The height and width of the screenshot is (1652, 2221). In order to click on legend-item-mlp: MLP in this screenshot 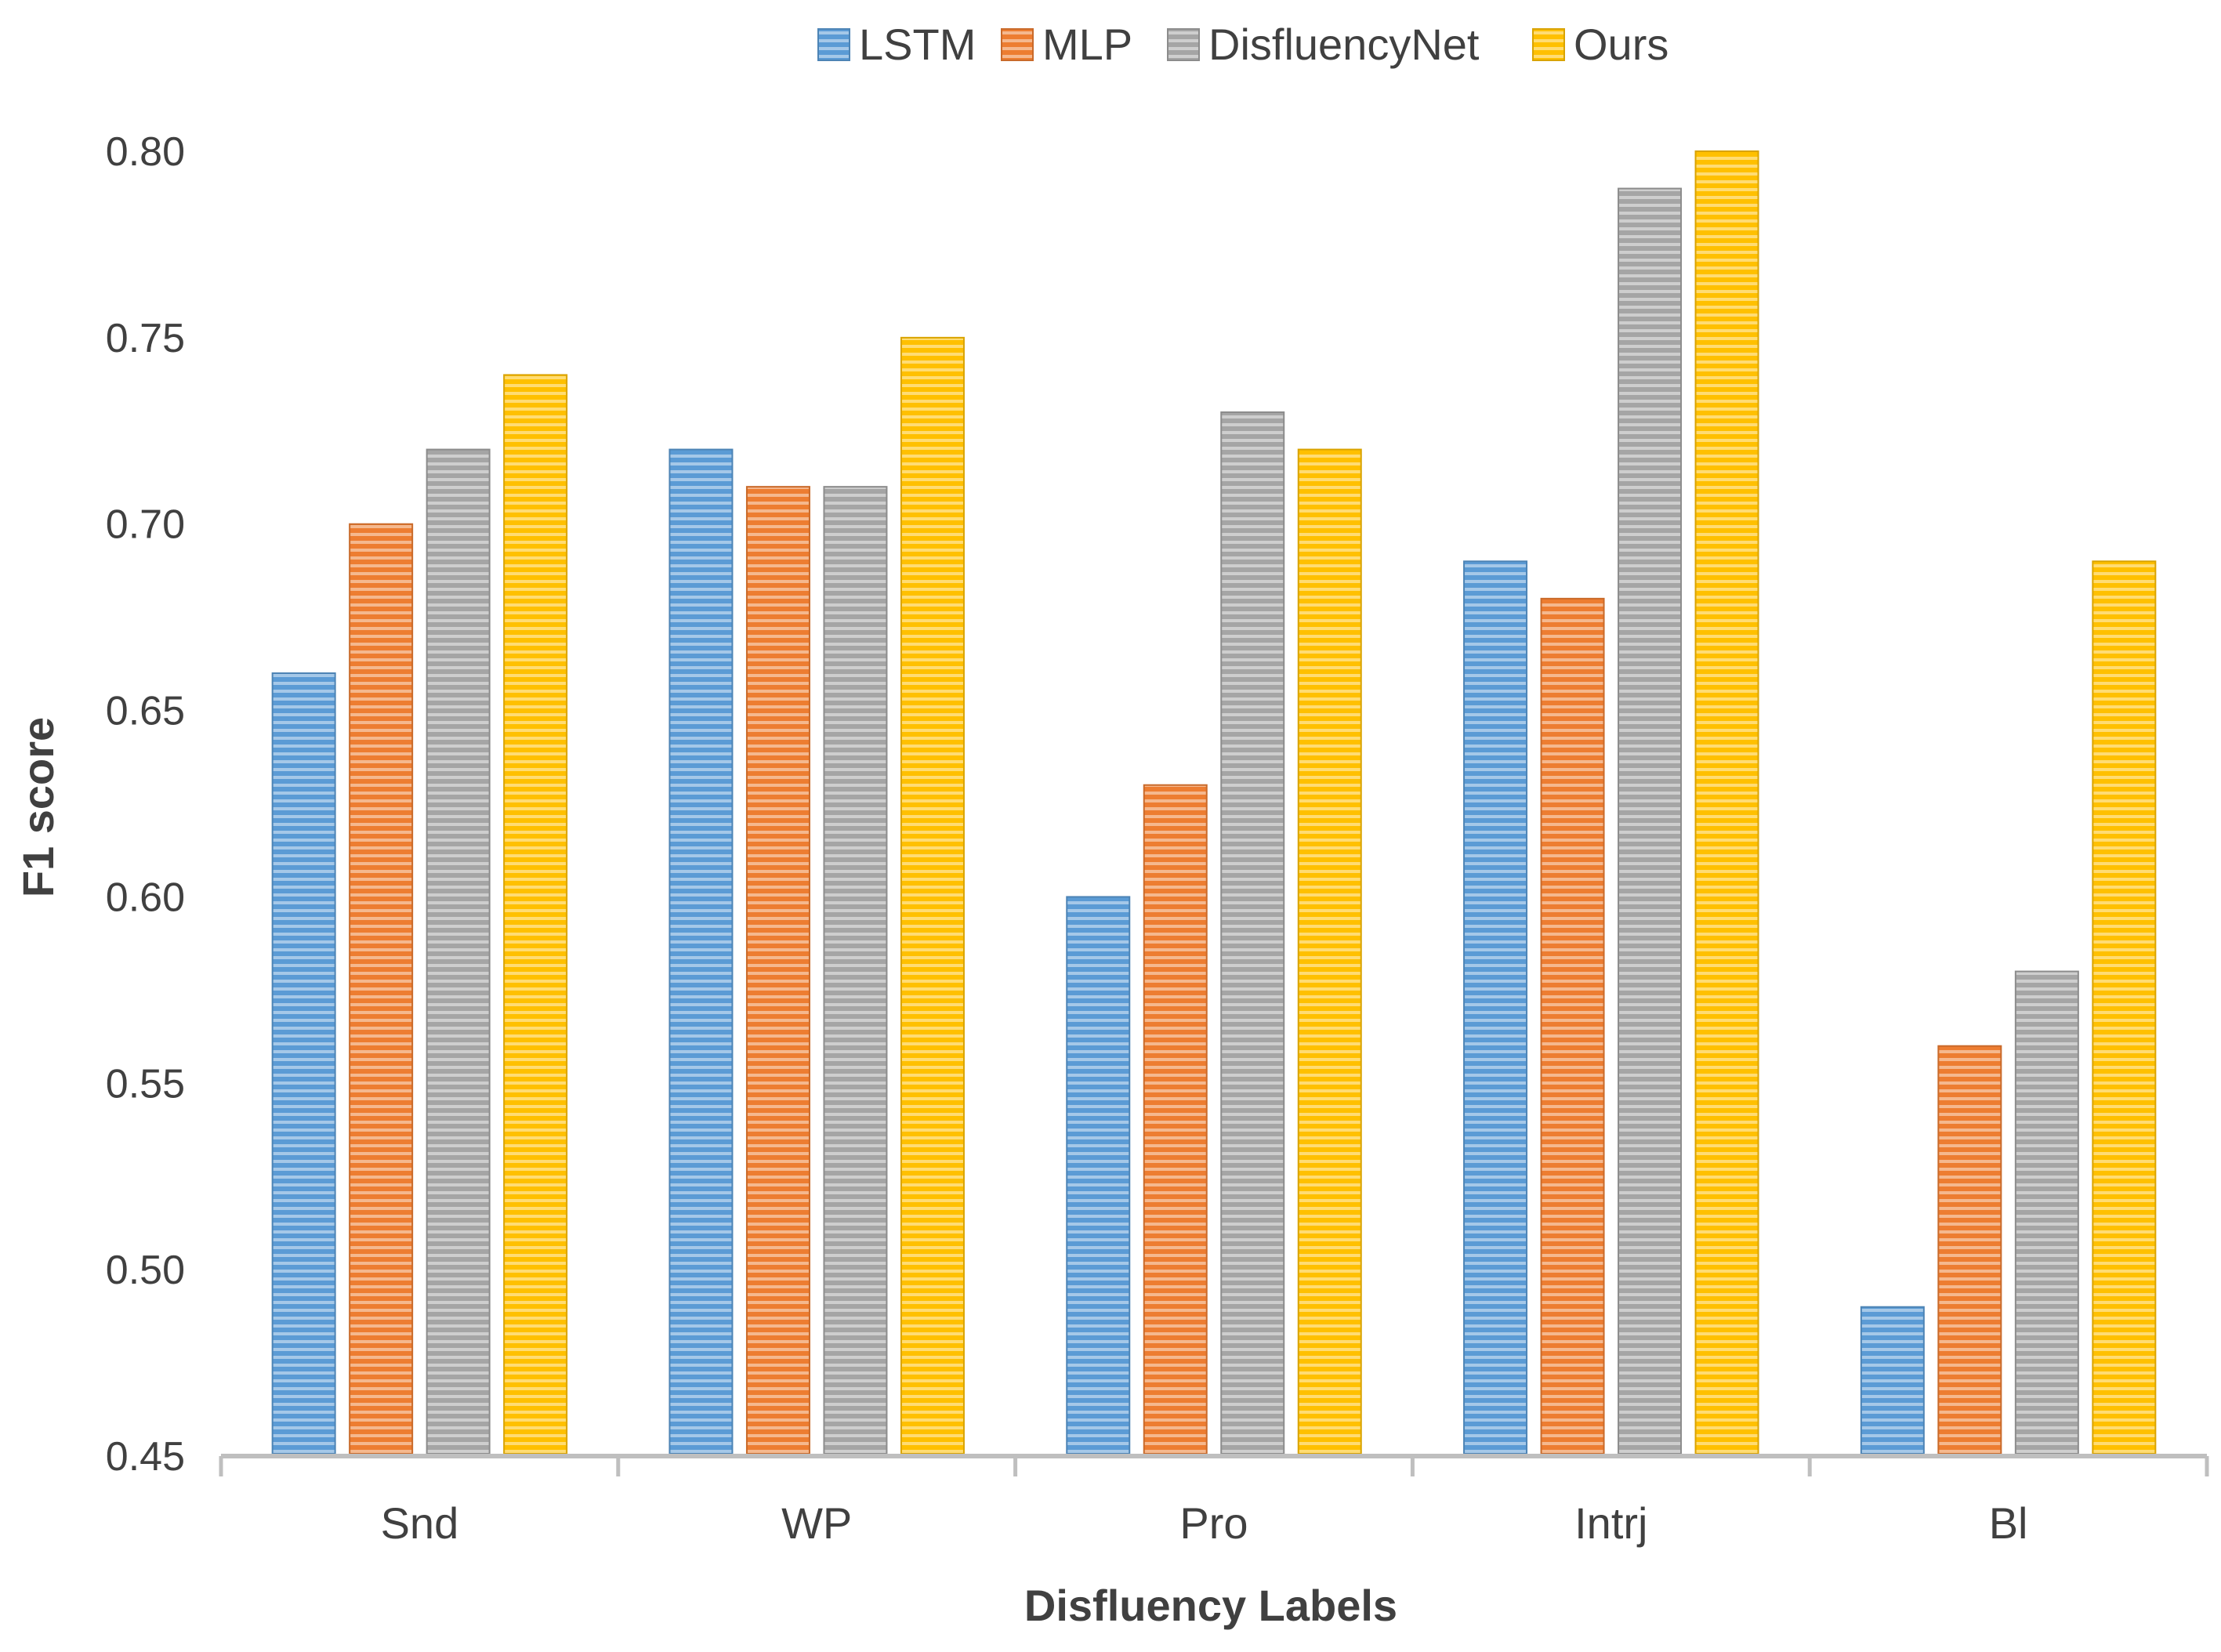, I will do `click(1066, 44)`.